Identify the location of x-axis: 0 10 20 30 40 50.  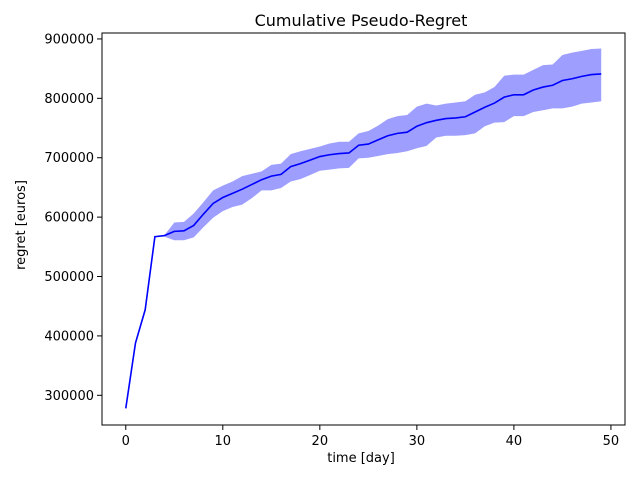
(371, 437).